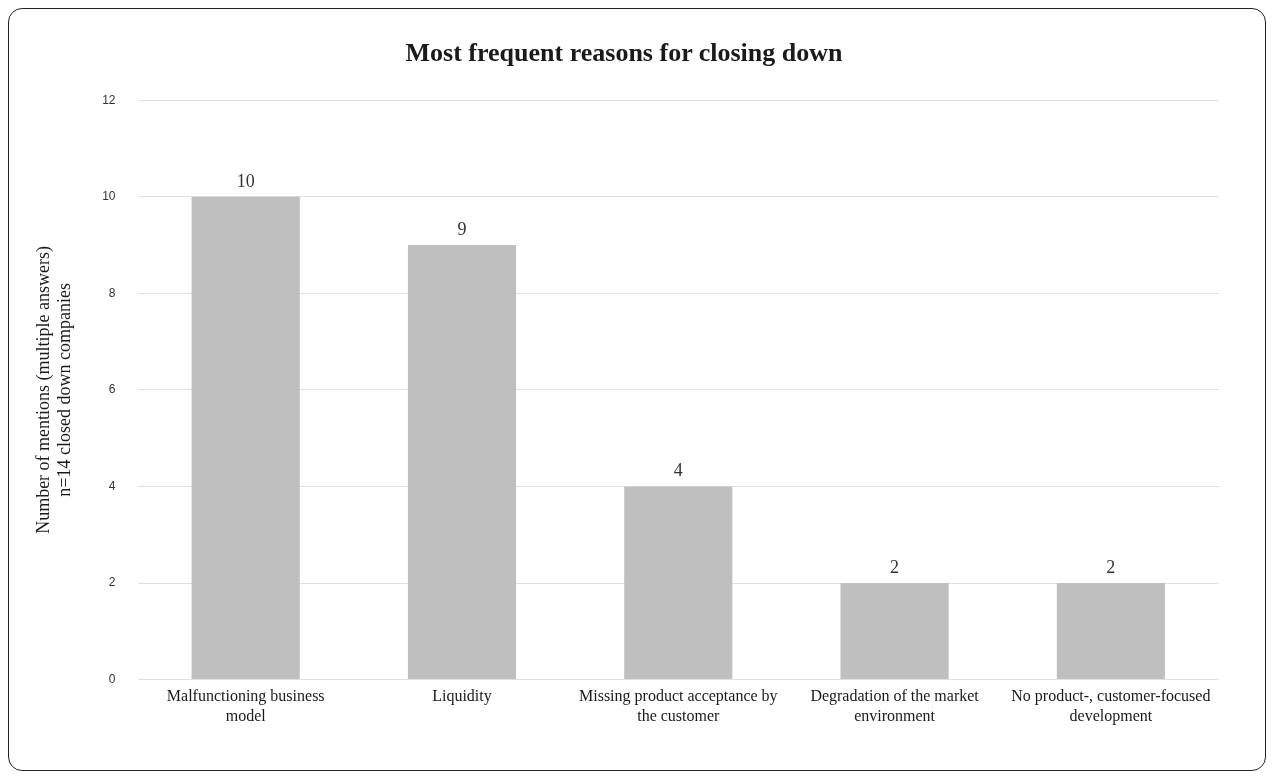 This screenshot has width=1278, height=783. What do you see at coordinates (462, 696) in the screenshot?
I see `x-tick-label: Liquidity` at bounding box center [462, 696].